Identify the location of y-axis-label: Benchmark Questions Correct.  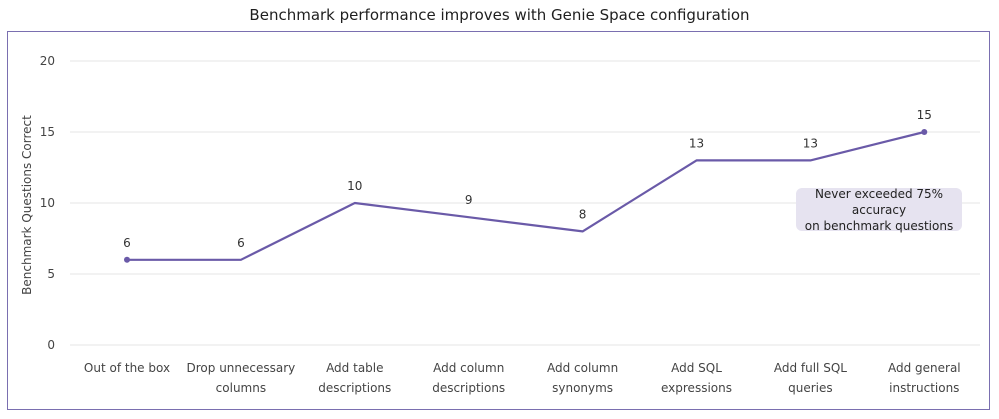
(27, 205).